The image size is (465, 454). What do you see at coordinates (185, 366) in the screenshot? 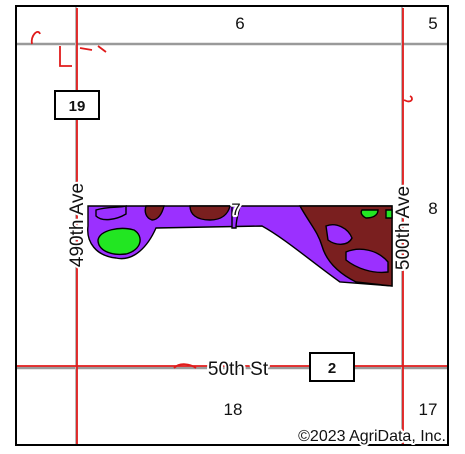
I see `road-curve-south` at bounding box center [185, 366].